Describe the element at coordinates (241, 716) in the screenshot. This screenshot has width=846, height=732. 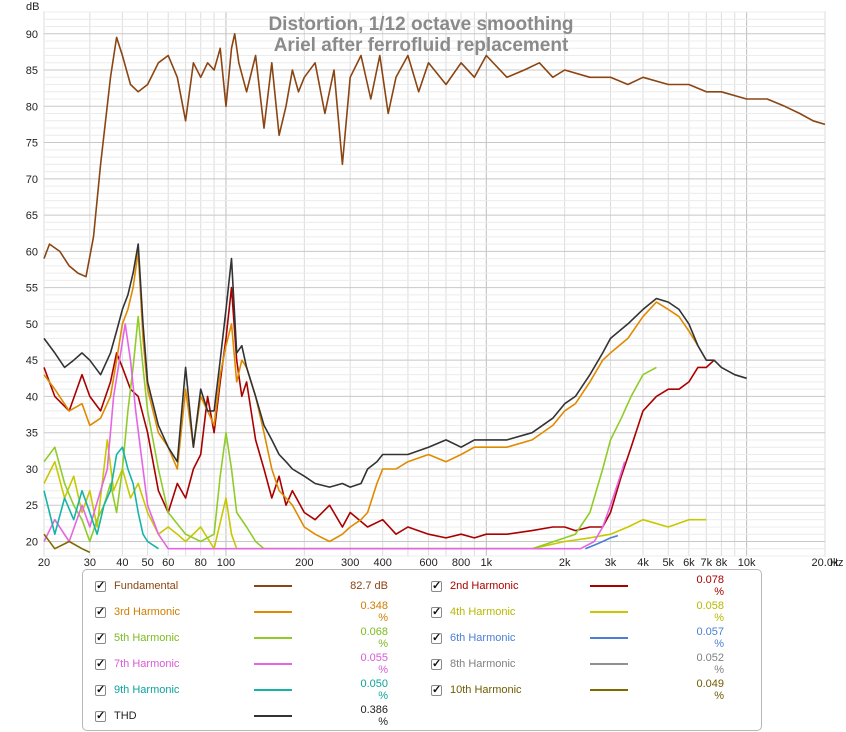
I see `legend-item: THD 0.386 %` at that location.